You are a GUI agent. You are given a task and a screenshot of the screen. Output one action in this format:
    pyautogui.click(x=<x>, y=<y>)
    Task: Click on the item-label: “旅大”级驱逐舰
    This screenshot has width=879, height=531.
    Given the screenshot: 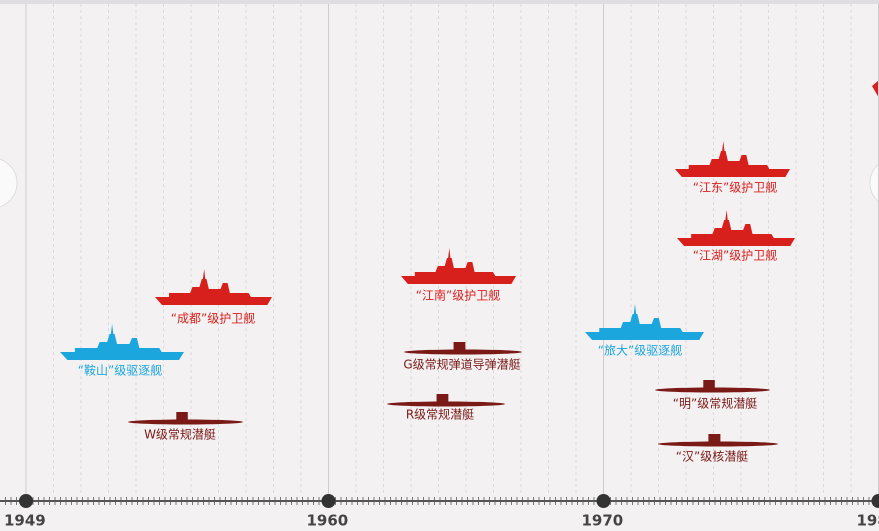 What is the action you would take?
    pyautogui.click(x=640, y=351)
    